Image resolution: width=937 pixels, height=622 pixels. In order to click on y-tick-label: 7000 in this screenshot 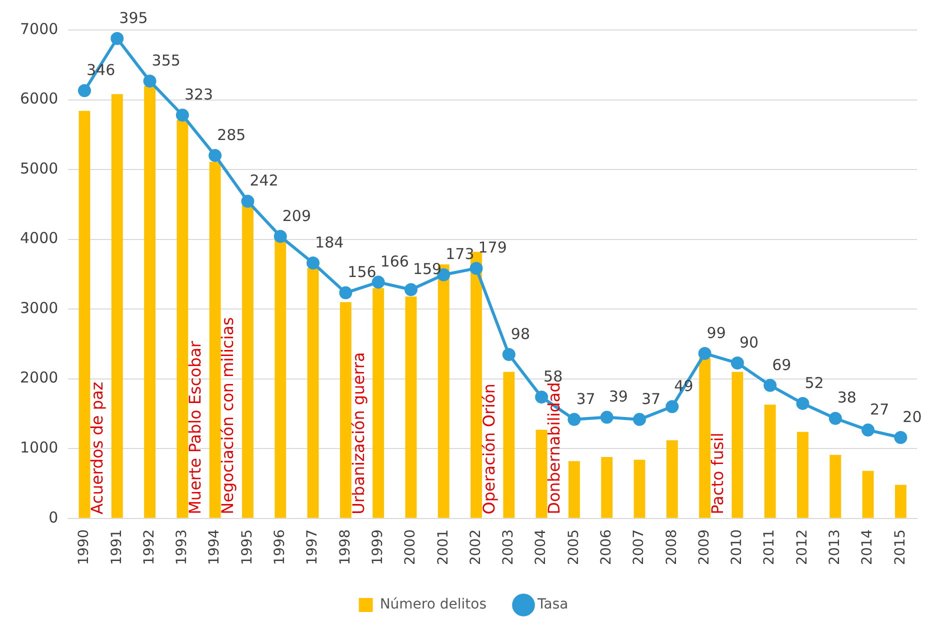, I will do `click(39, 29)`.